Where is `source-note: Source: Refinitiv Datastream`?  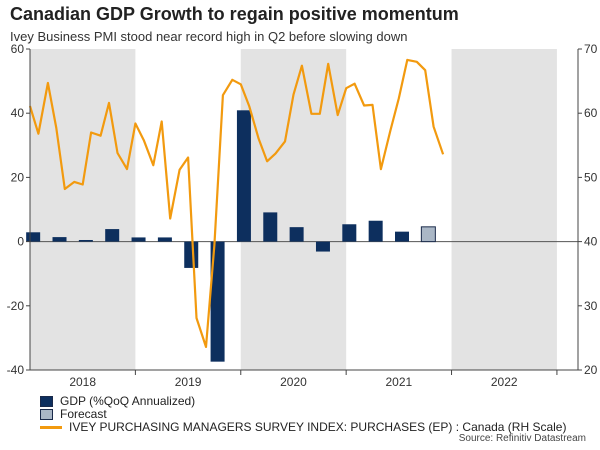
source-note: Source: Refinitiv Datastream is located at coordinates (522, 438).